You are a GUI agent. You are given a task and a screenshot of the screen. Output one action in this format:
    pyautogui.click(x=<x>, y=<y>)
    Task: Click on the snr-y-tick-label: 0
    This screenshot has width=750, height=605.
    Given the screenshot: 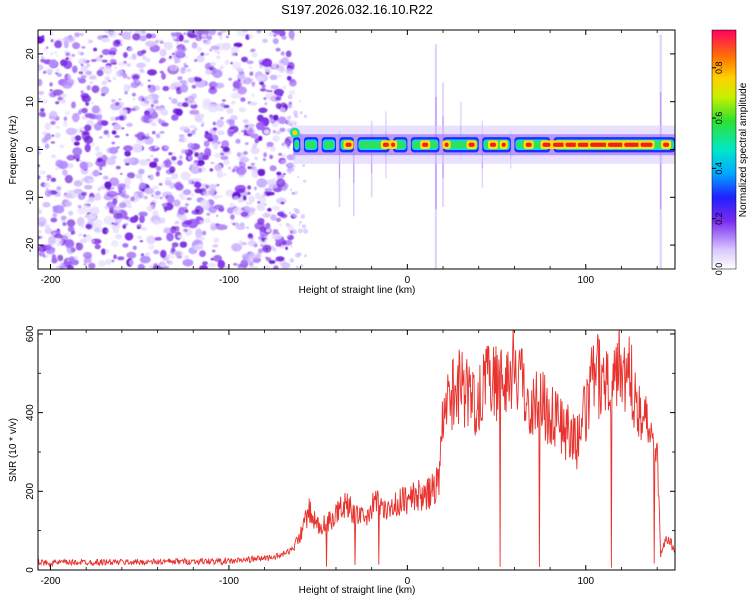 What is the action you would take?
    pyautogui.click(x=30, y=570)
    